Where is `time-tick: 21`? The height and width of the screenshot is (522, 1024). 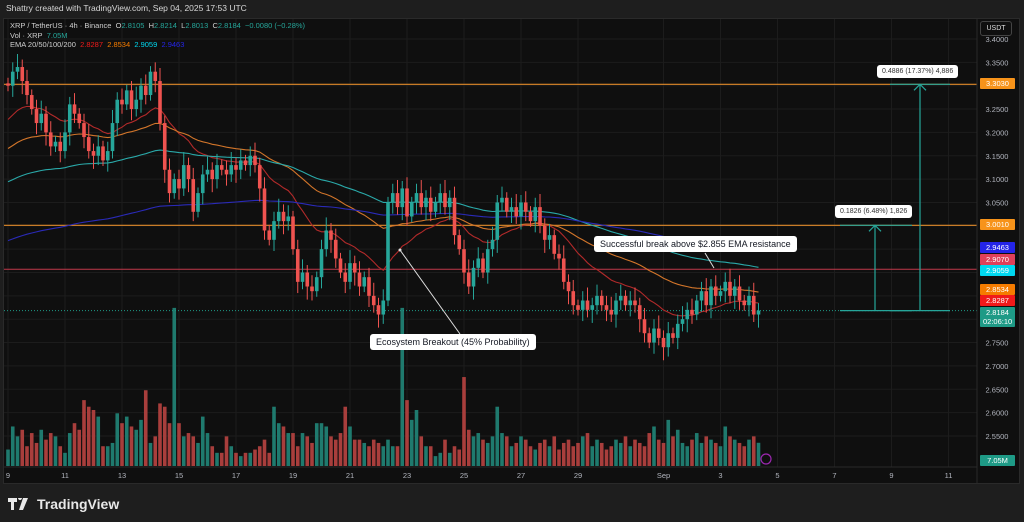
time-tick: 21 is located at coordinates (350, 475).